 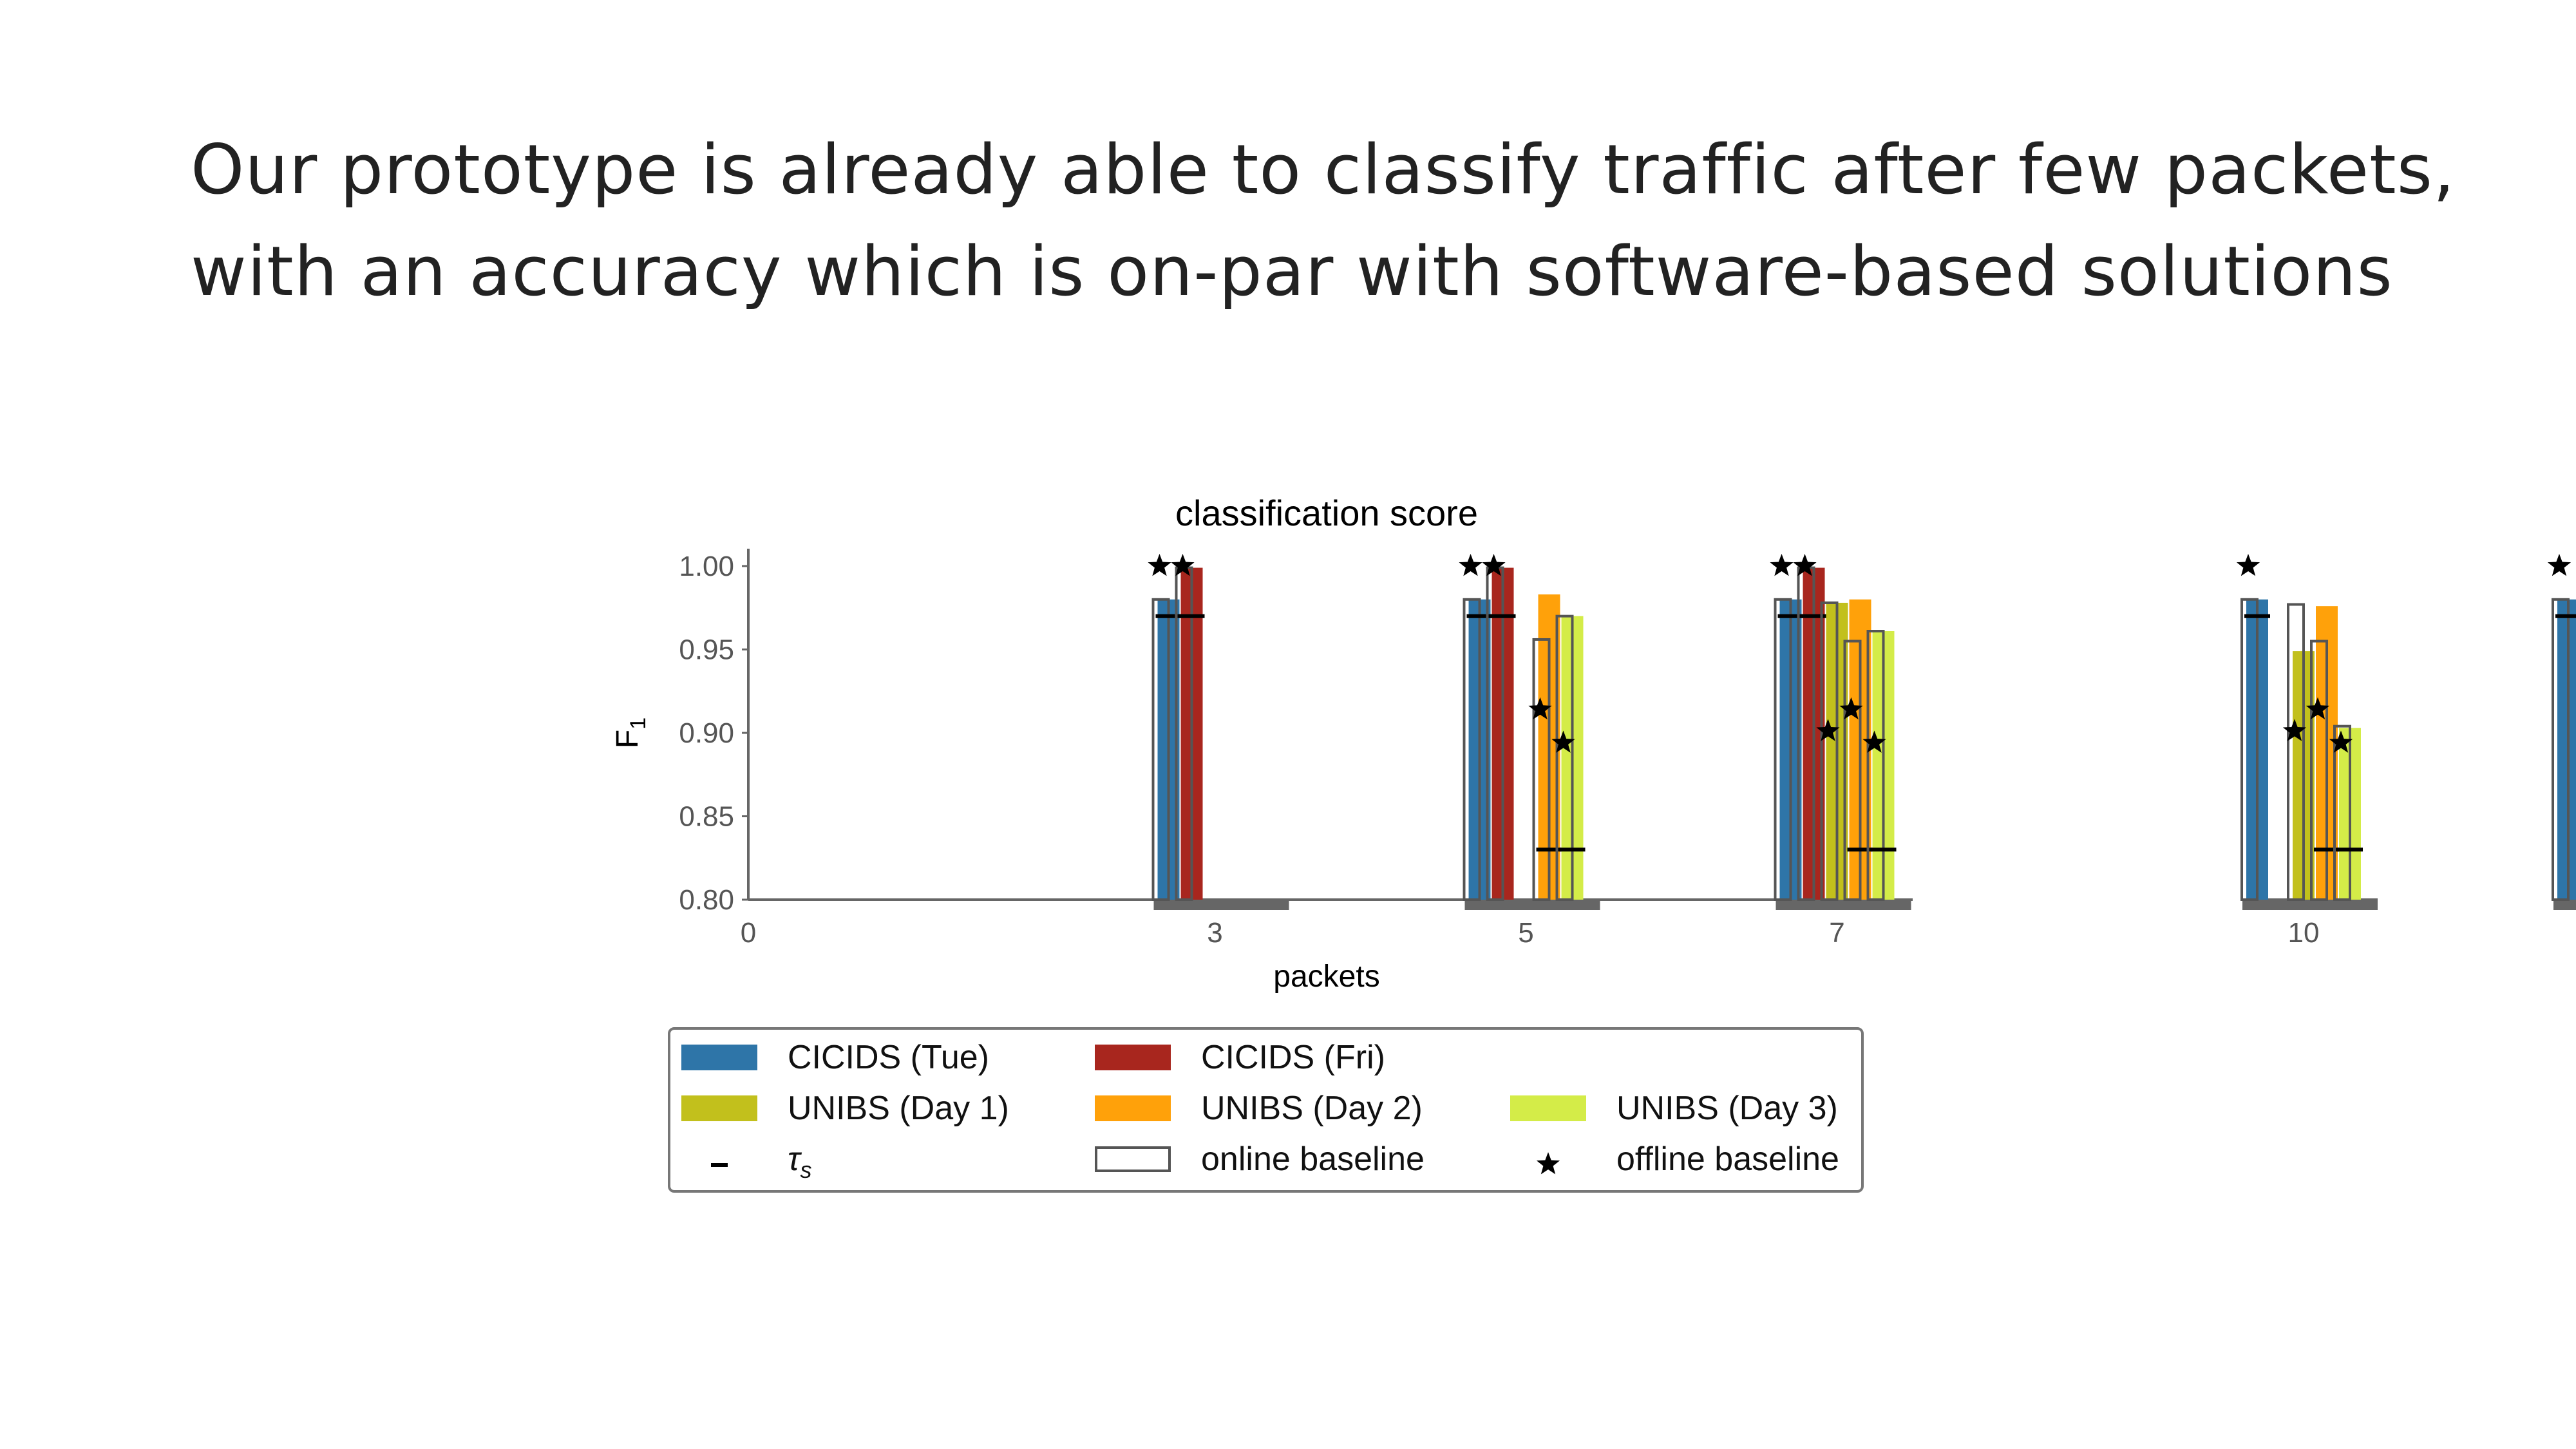 What do you see at coordinates (749, 933) in the screenshot?
I see `x-tick-label: 0` at bounding box center [749, 933].